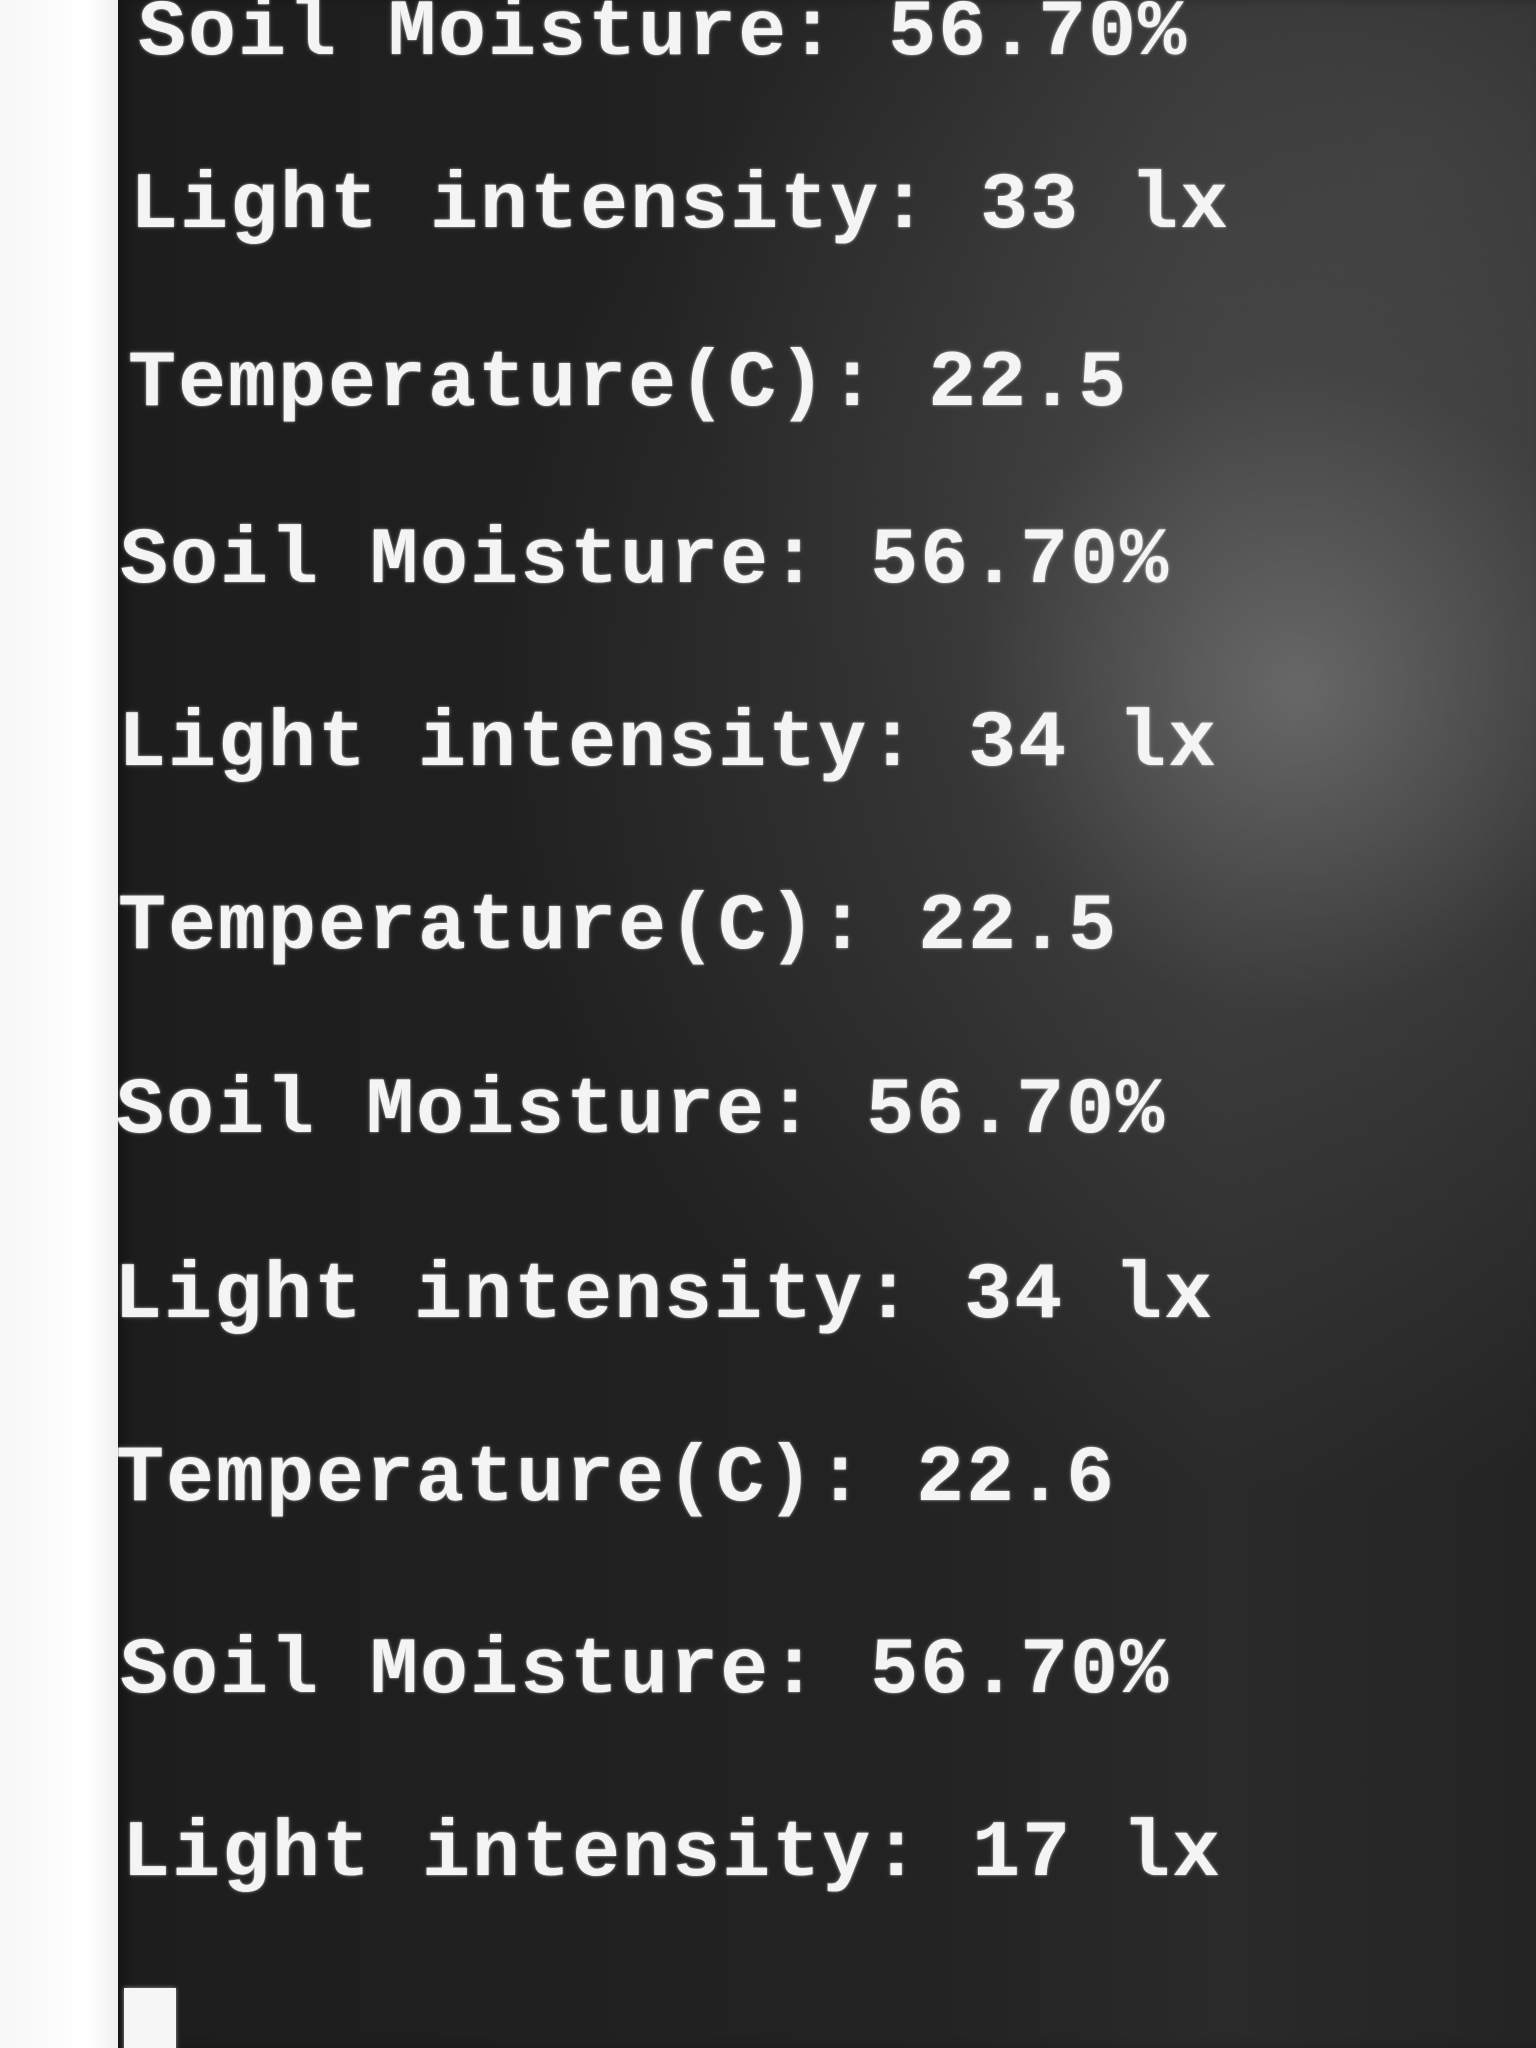 The image size is (1536, 2048). I want to click on terminal-line-light-intensity: Light intensity: 33 lx, so click(680, 206).